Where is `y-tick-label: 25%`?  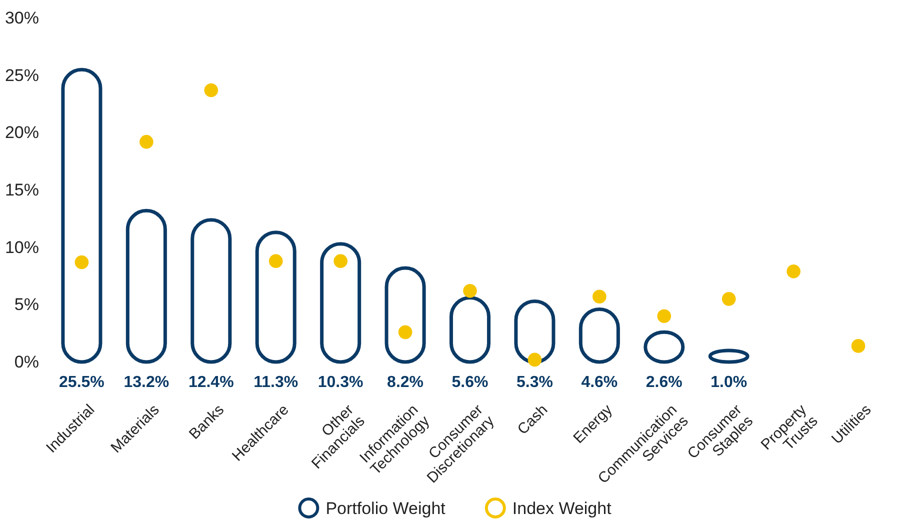
y-tick-label: 25% is located at coordinates (21, 75).